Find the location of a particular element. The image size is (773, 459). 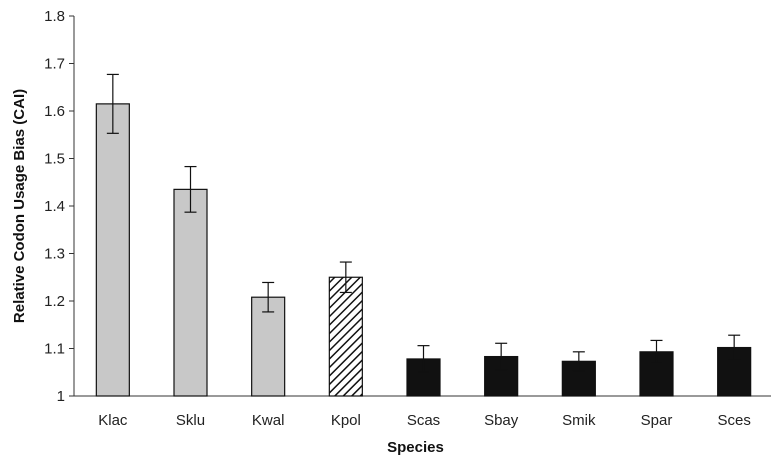

y-axis-title: Relative Codon Usage Bias (CAI) is located at coordinates (19, 206).